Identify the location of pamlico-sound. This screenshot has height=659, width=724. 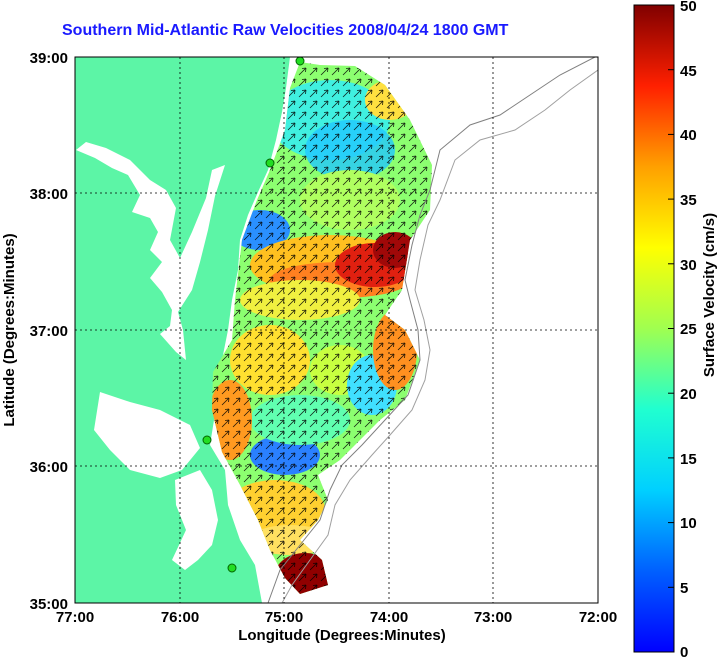
(195, 520).